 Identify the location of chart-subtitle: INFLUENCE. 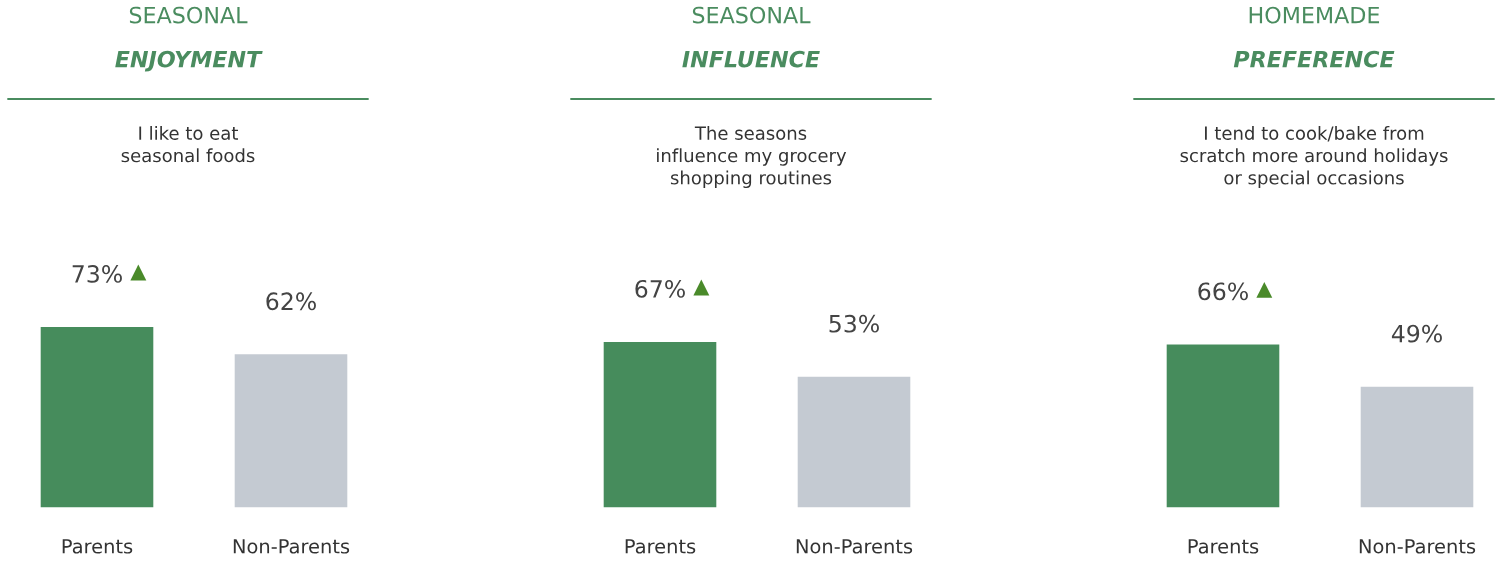
(751, 59).